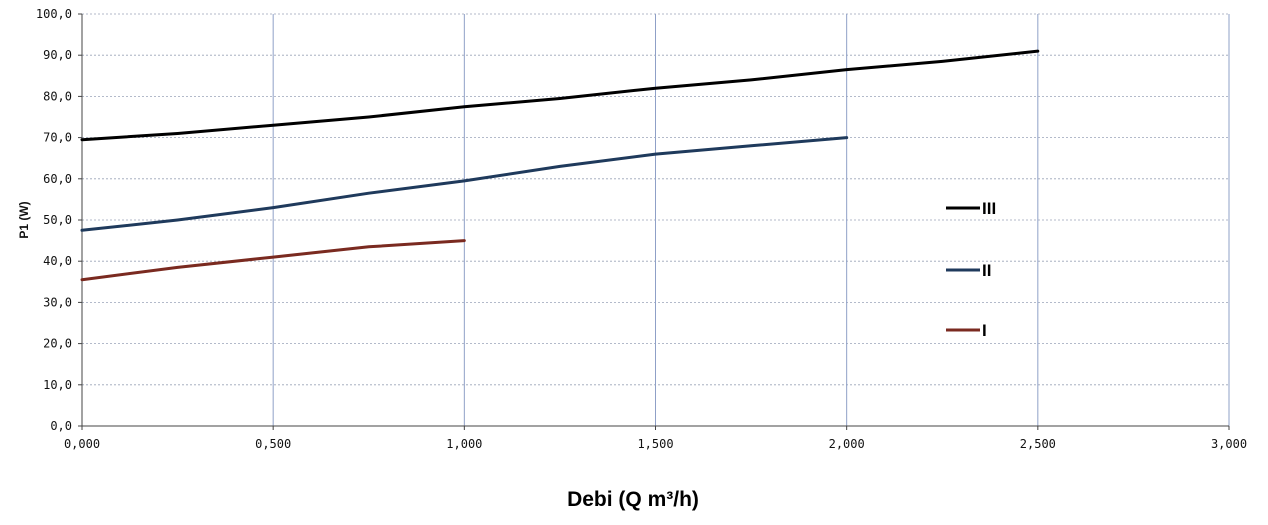 Image resolution: width=1268 pixels, height=525 pixels. Describe the element at coordinates (273, 444) in the screenshot. I see `x-tick-label: 0,500` at that location.